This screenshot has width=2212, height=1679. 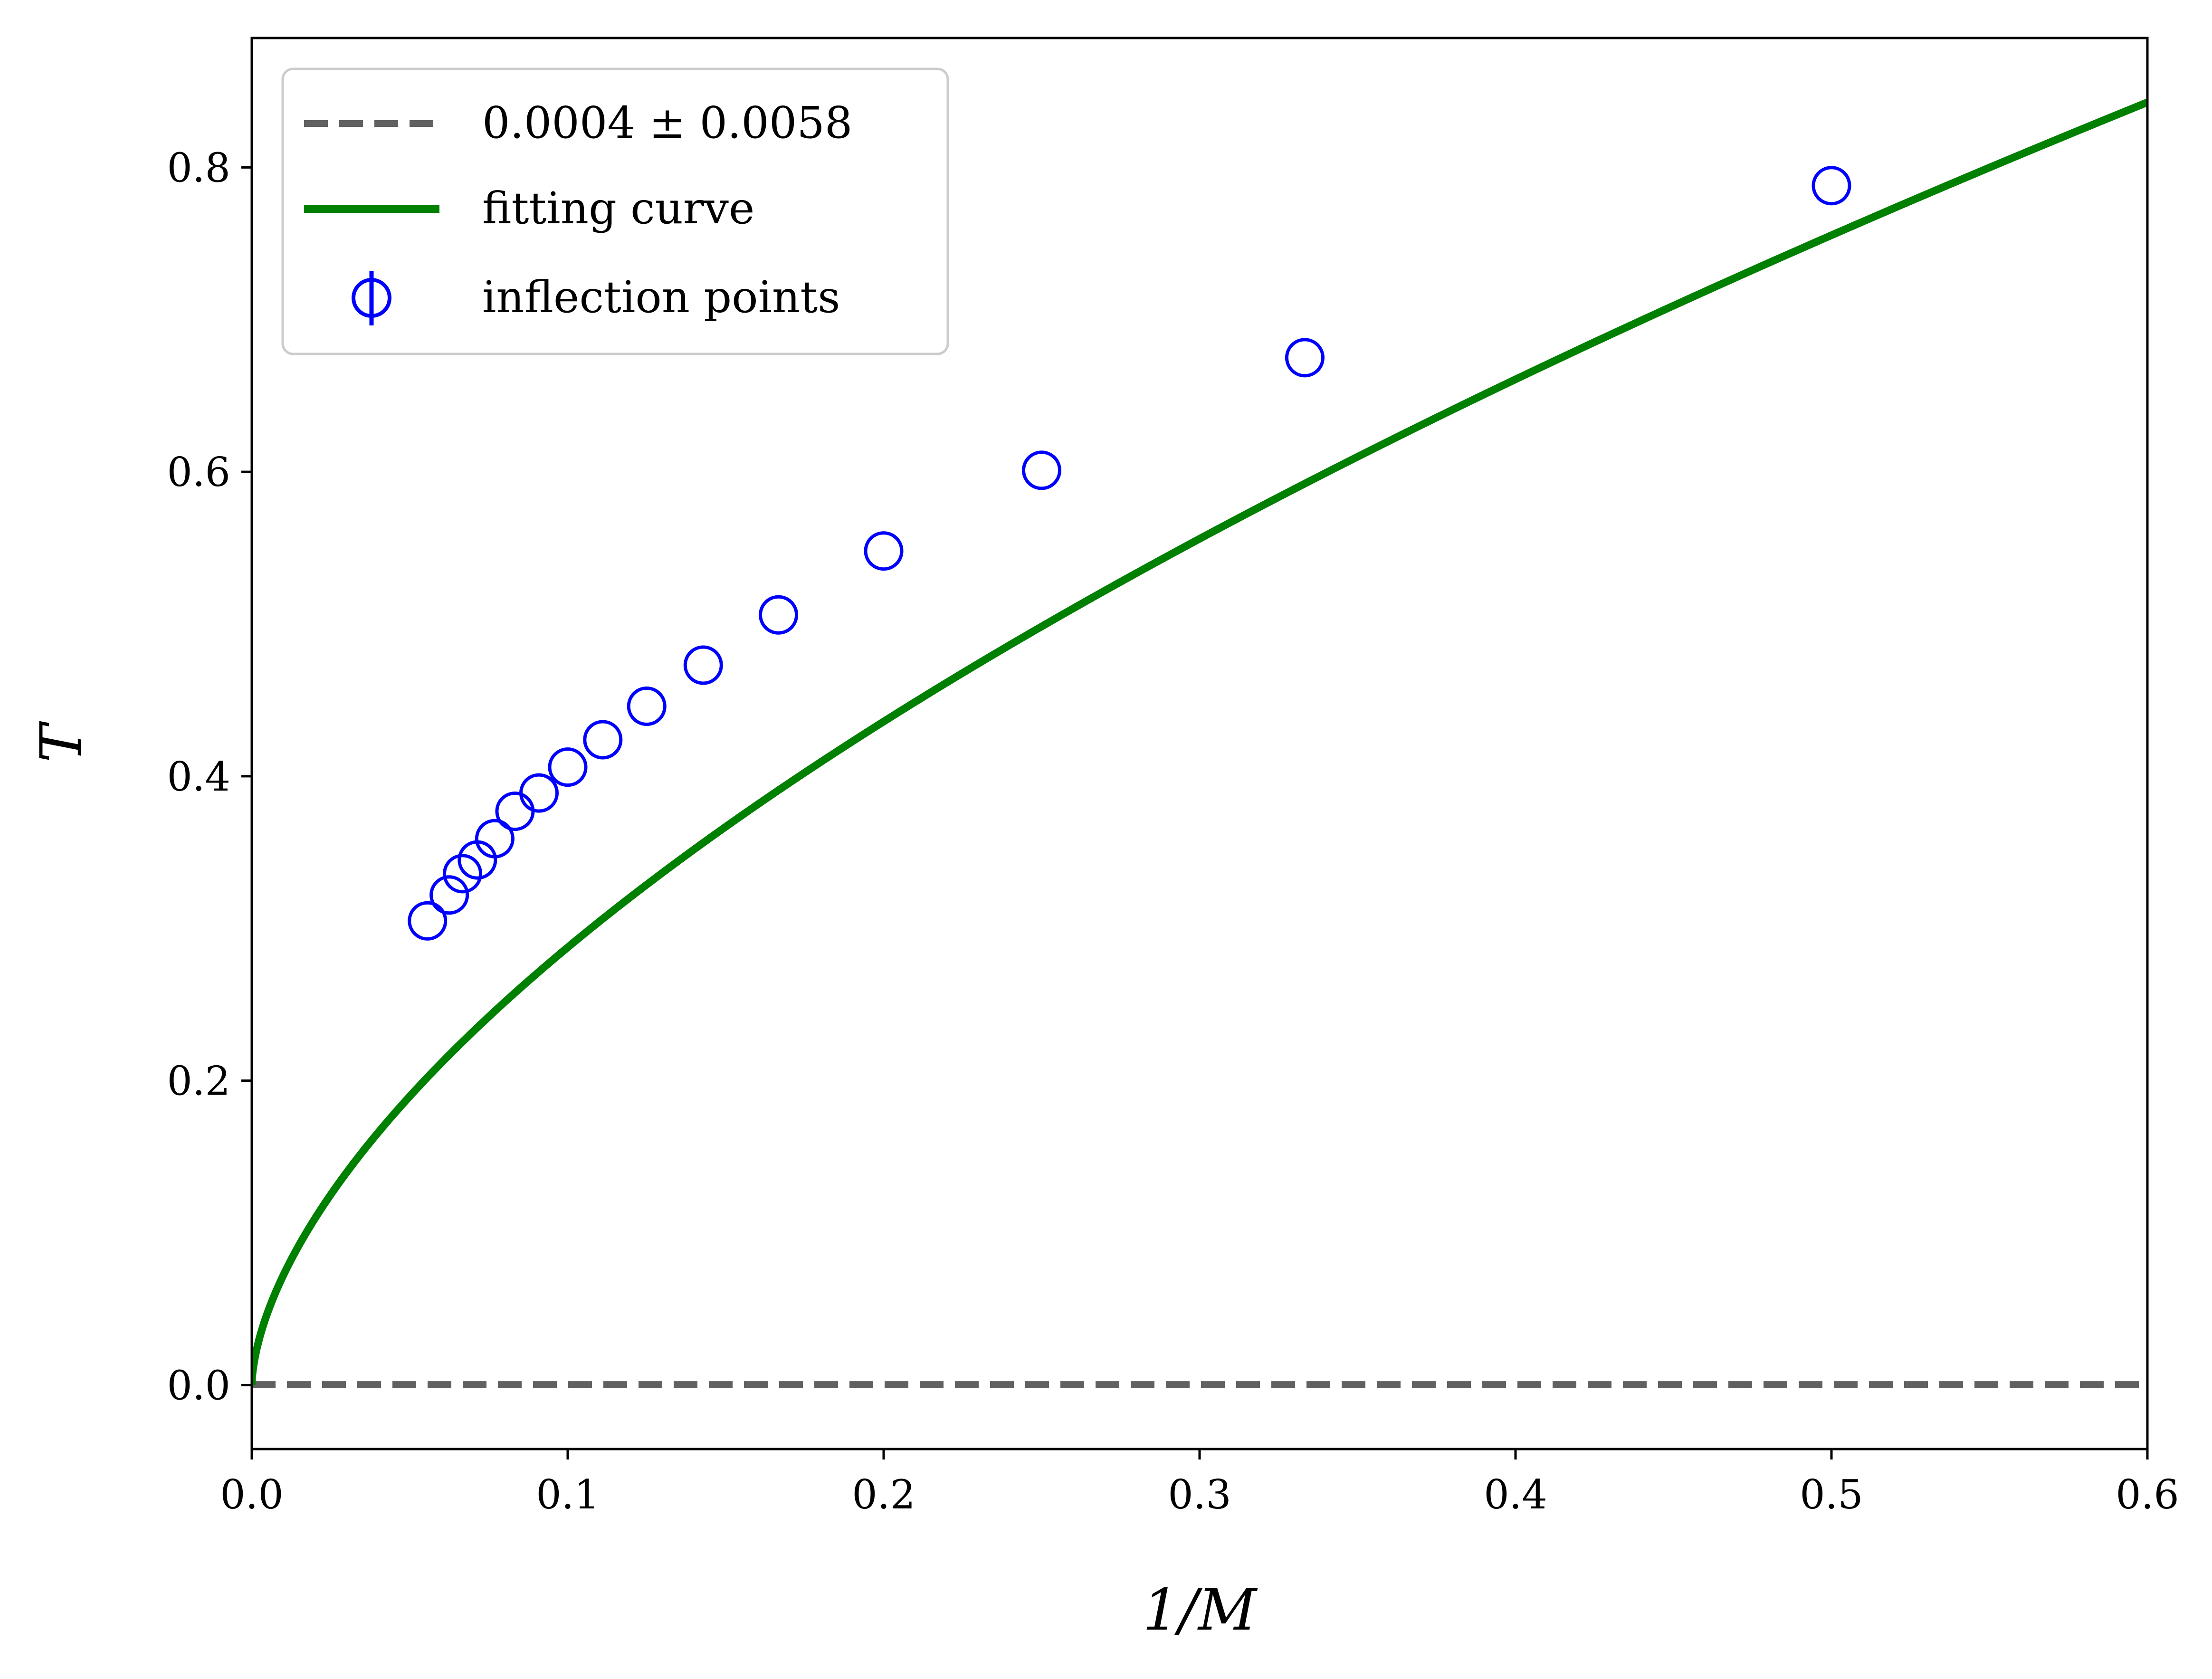 What do you see at coordinates (883, 1494) in the screenshot?
I see `x-tick-label: 0.2` at bounding box center [883, 1494].